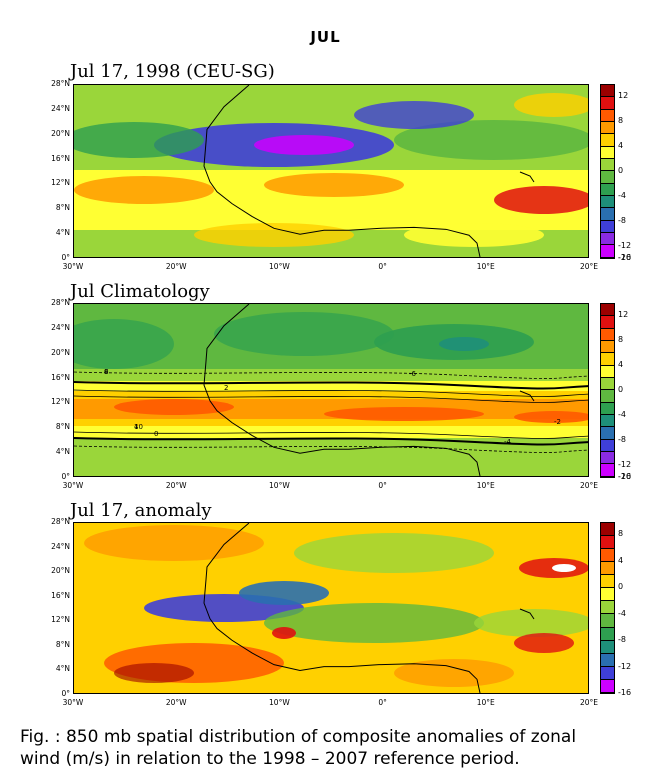 This screenshot has width=651, height=781. I want to click on colorbar-labels-daily: 12 8 4 0 -4 -8 -12 -16 -20, so click(633, 173).